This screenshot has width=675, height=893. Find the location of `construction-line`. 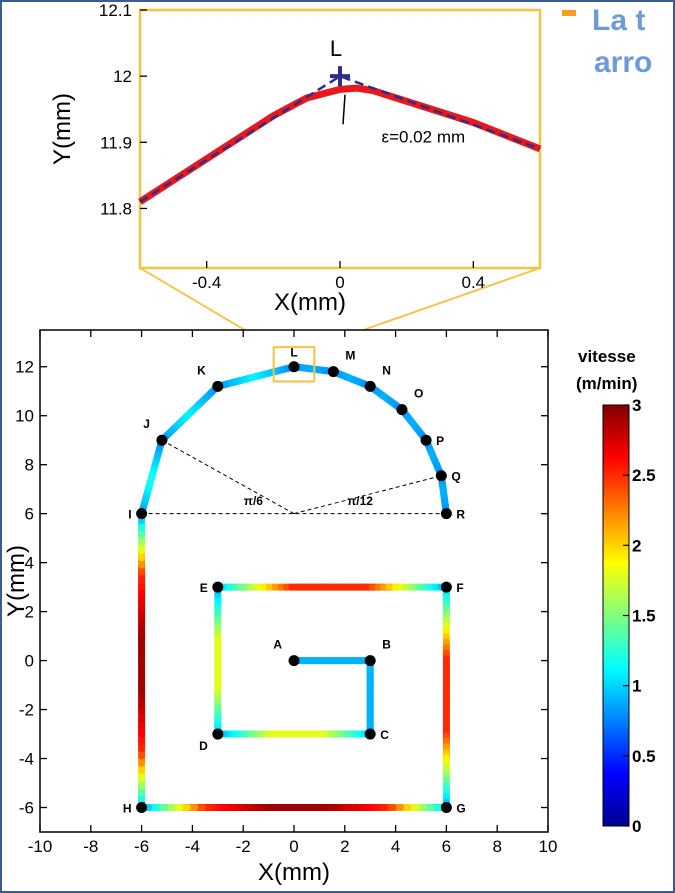

construction-line is located at coordinates (367, 495).